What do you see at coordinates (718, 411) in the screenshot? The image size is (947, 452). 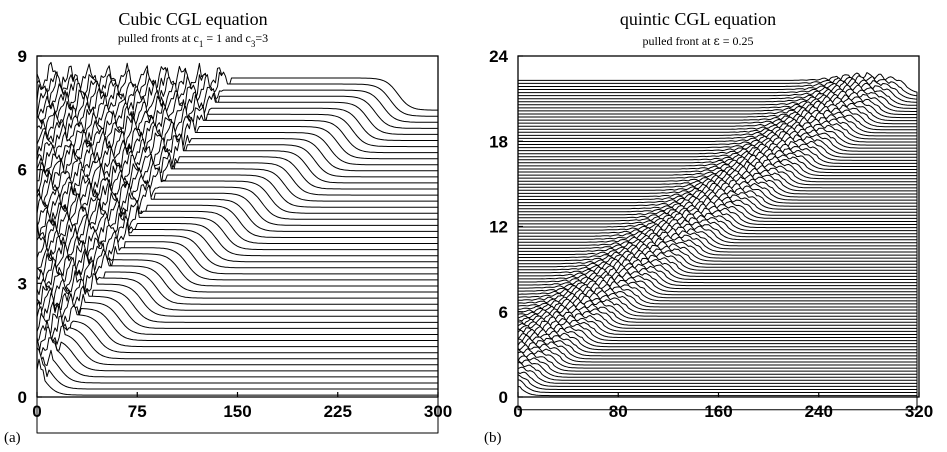 I see `x-tick-label: 160` at bounding box center [718, 411].